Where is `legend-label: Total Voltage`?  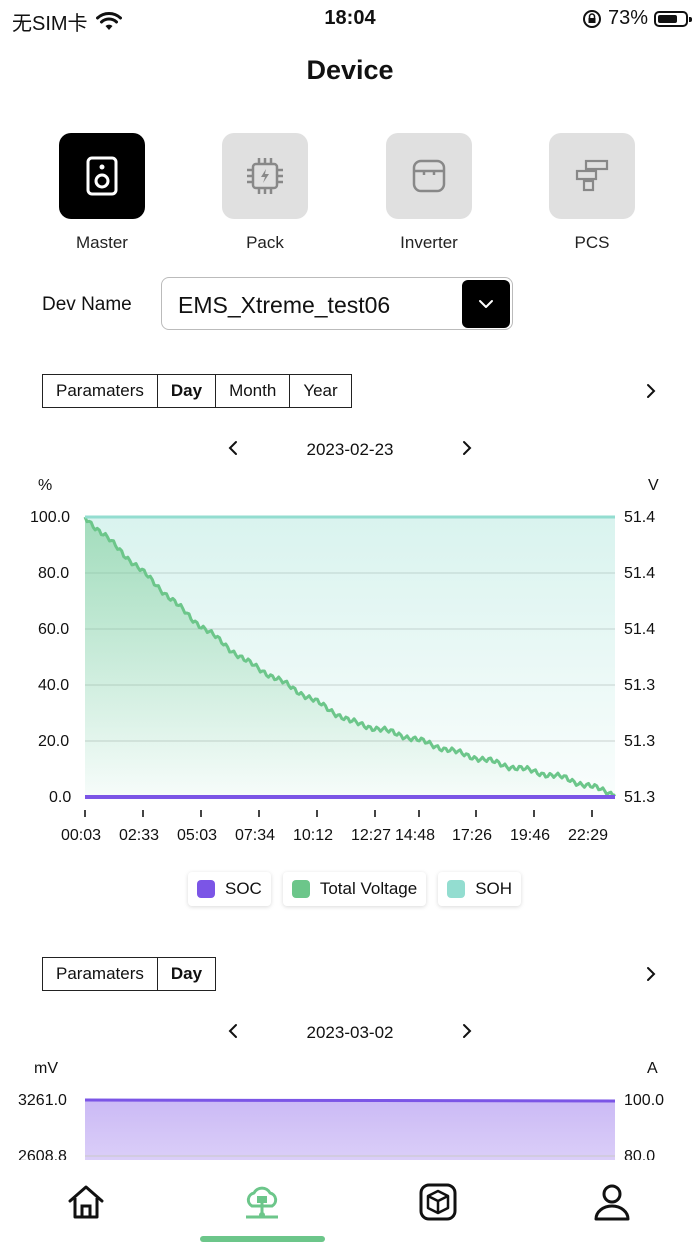 legend-label: Total Voltage is located at coordinates (368, 888).